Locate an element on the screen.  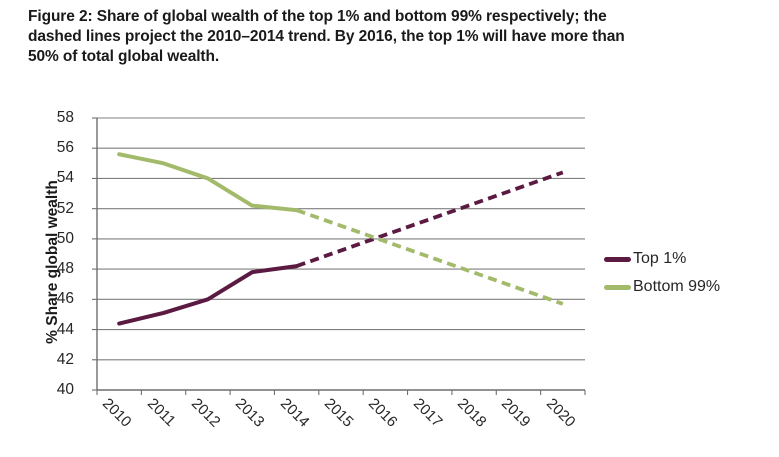
y-tick-label: 46 is located at coordinates (65, 299).